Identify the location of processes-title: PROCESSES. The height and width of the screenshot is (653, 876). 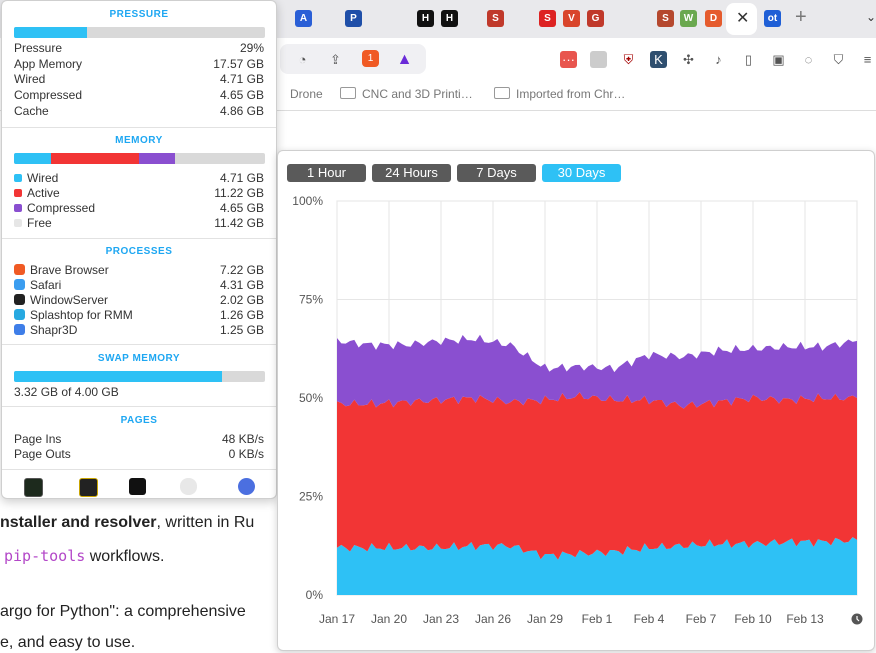
(139, 251).